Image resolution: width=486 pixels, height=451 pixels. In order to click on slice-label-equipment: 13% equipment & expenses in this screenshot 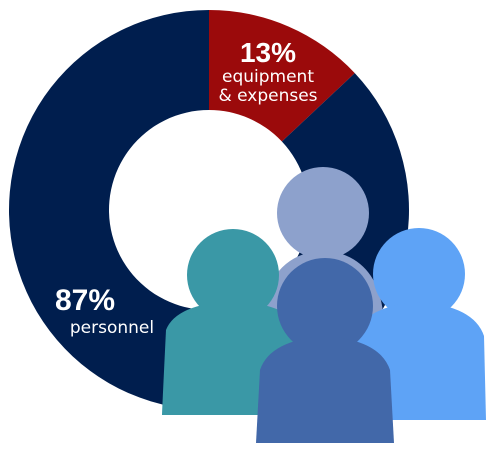, I will do `click(267, 71)`.